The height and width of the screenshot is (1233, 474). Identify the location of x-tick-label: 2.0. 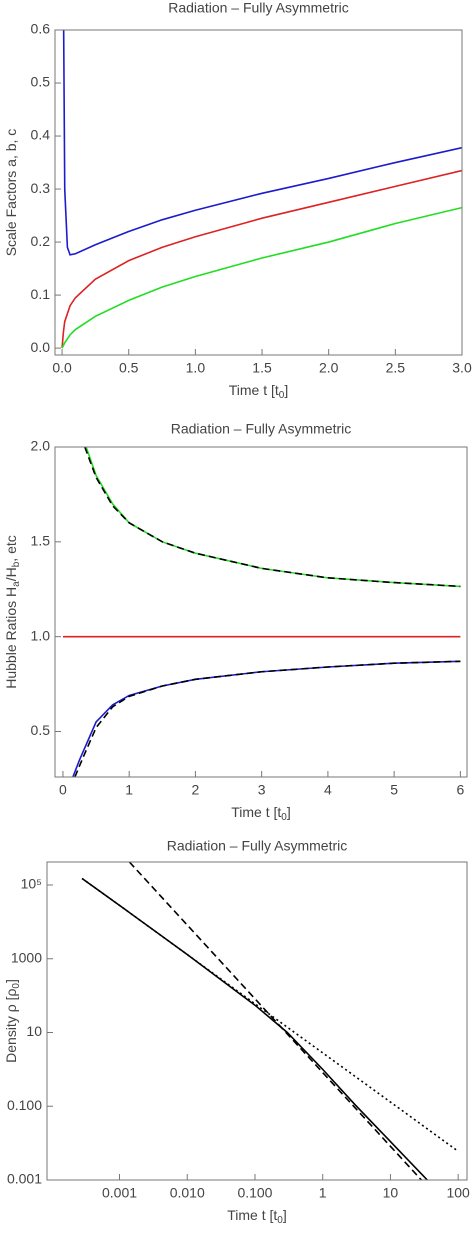
(329, 368).